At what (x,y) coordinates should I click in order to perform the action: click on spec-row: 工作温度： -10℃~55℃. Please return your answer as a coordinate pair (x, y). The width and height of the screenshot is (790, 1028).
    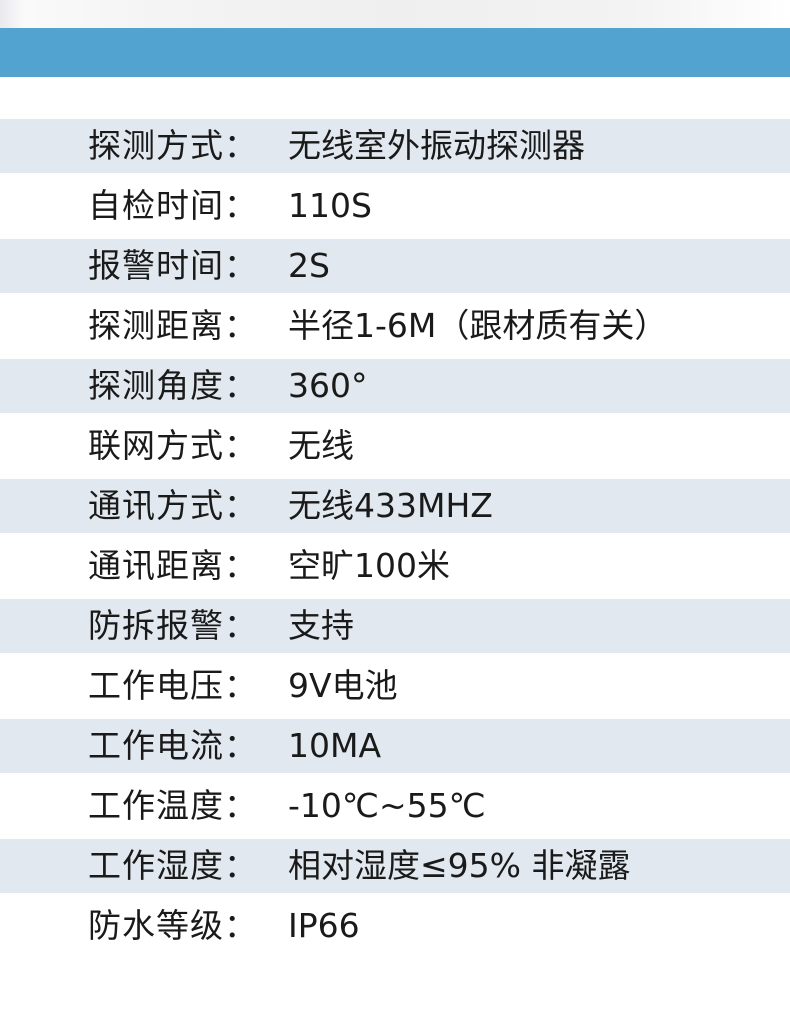
    Looking at the image, I should click on (395, 809).